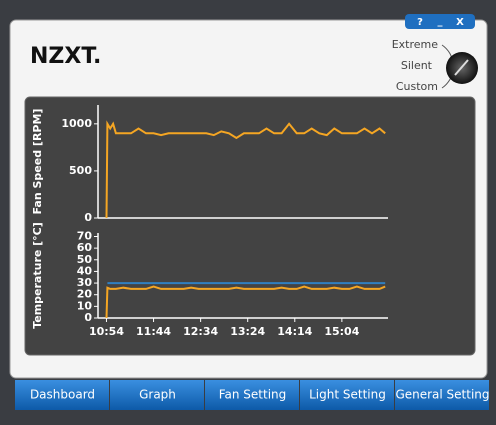  What do you see at coordinates (37, 275) in the screenshot?
I see `y-axis-label: Temperature [°C]` at bounding box center [37, 275].